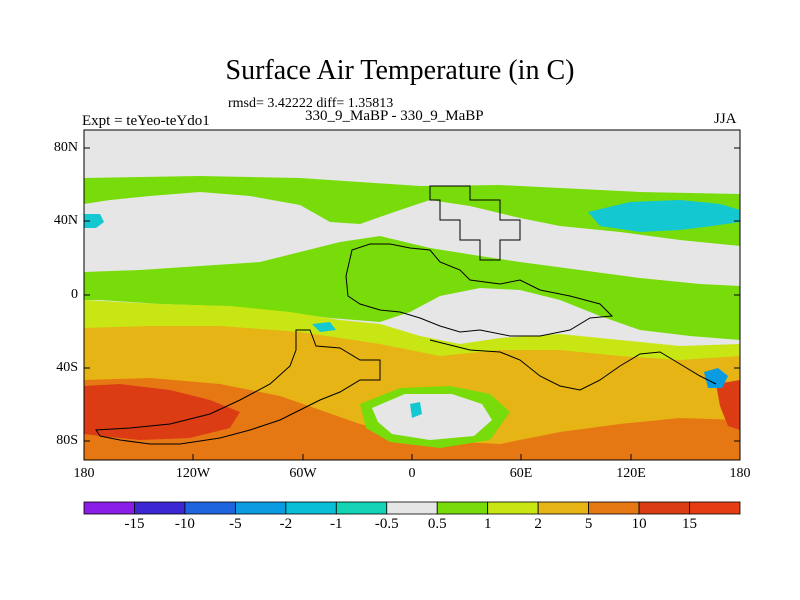 Image resolution: width=800 pixels, height=600 pixels. I want to click on y-tick-label: 80S, so click(67, 440).